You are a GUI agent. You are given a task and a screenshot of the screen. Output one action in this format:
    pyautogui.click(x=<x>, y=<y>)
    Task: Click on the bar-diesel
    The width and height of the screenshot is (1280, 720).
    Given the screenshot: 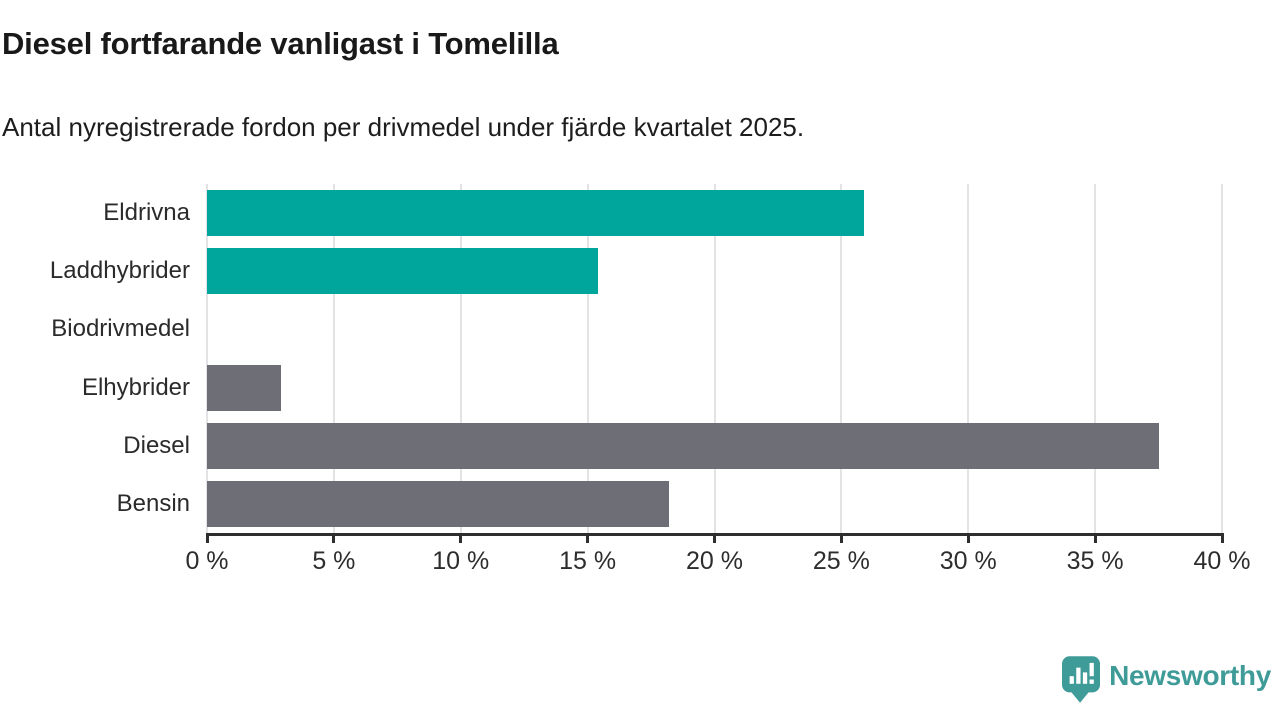 What is the action you would take?
    pyautogui.click(x=683, y=445)
    